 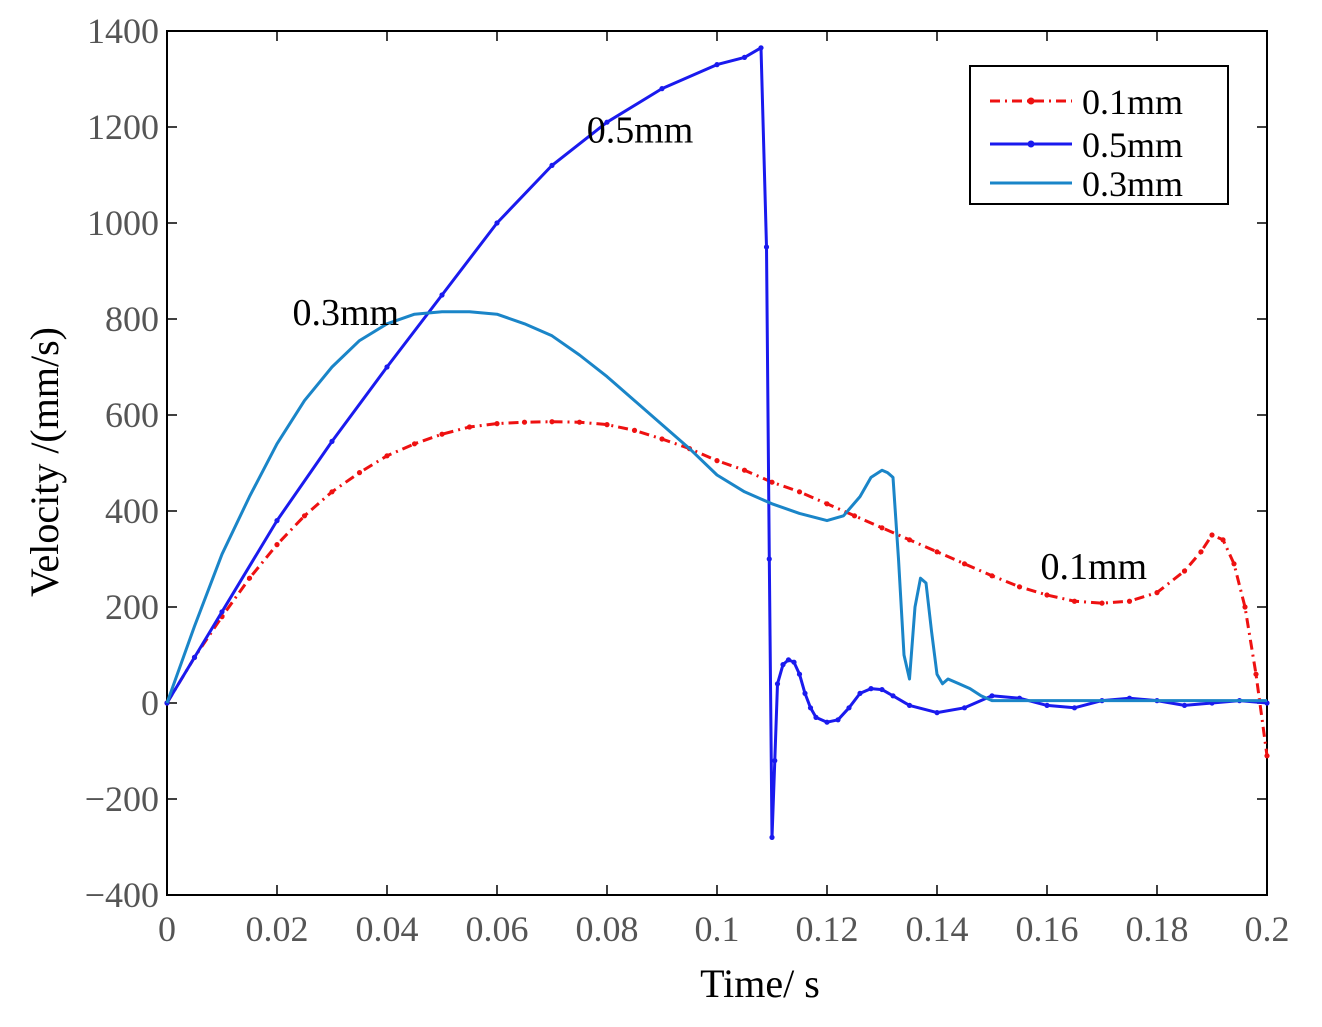 I want to click on x-tick-label: 0, so click(x=167, y=929).